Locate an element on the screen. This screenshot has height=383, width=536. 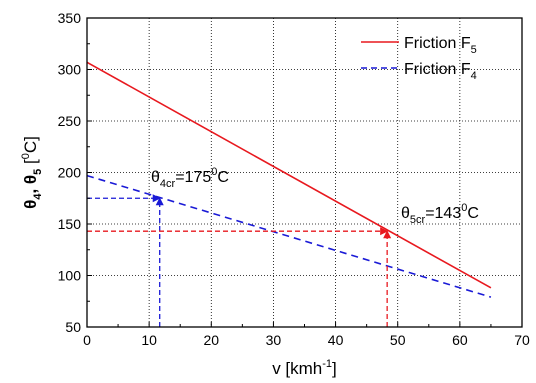
legend: Friction F5 Friction F4 is located at coordinates (419, 58).